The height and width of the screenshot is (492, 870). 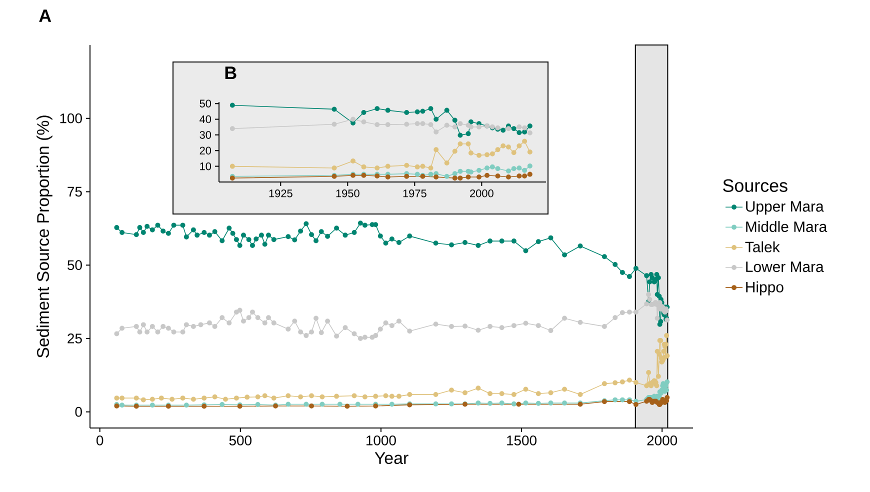 What do you see at coordinates (206, 119) in the screenshot?
I see `y-tick-label: 40` at bounding box center [206, 119].